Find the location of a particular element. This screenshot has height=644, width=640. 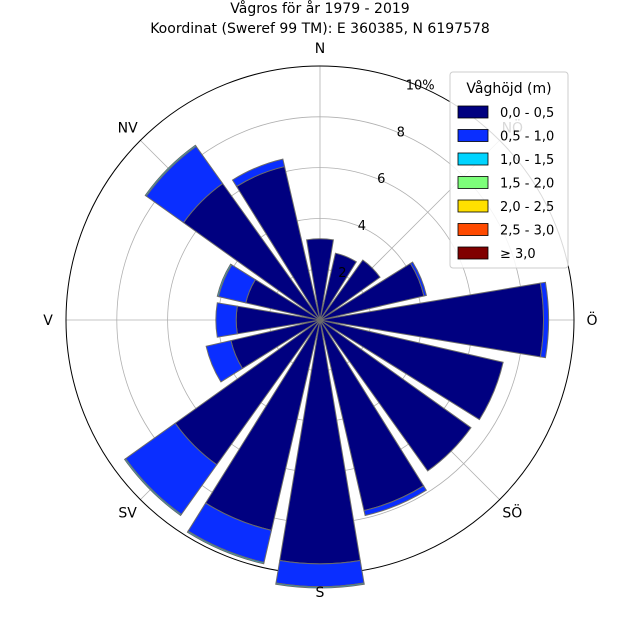

radial-tick-label: 4 is located at coordinates (362, 226).